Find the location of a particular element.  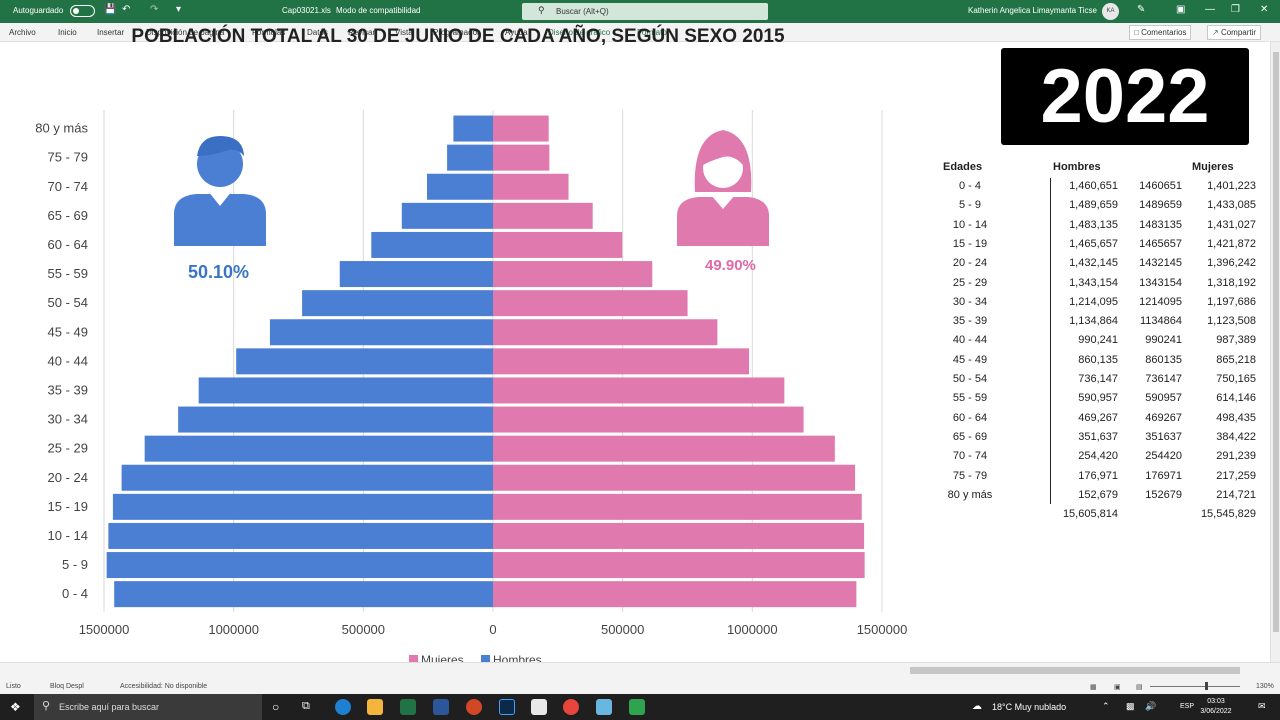

file-explorer-icon is located at coordinates (375, 707).